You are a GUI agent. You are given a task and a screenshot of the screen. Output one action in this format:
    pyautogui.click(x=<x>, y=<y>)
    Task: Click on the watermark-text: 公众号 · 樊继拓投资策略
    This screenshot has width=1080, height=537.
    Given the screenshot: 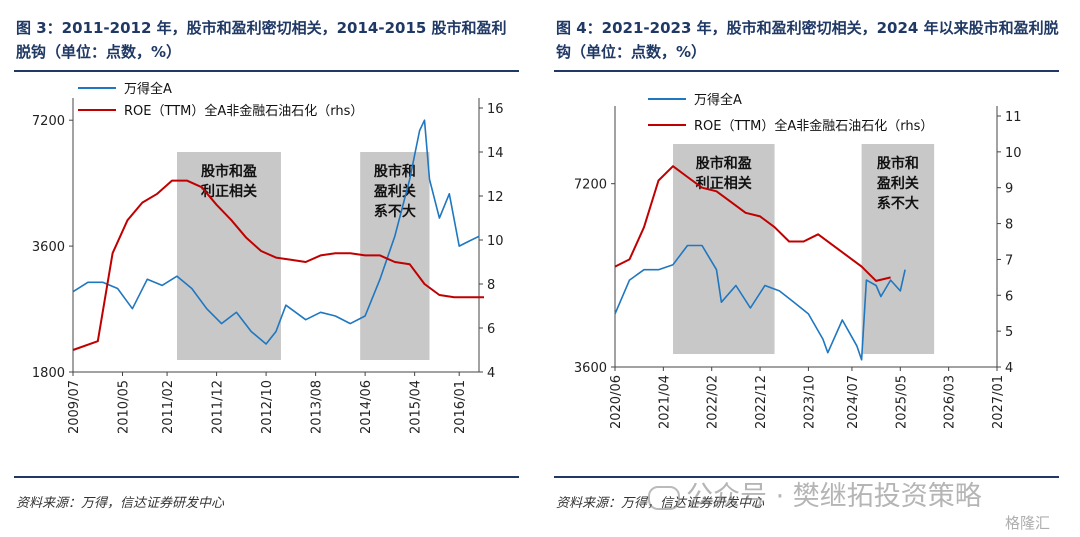 What is the action you would take?
    pyautogui.click(x=834, y=496)
    